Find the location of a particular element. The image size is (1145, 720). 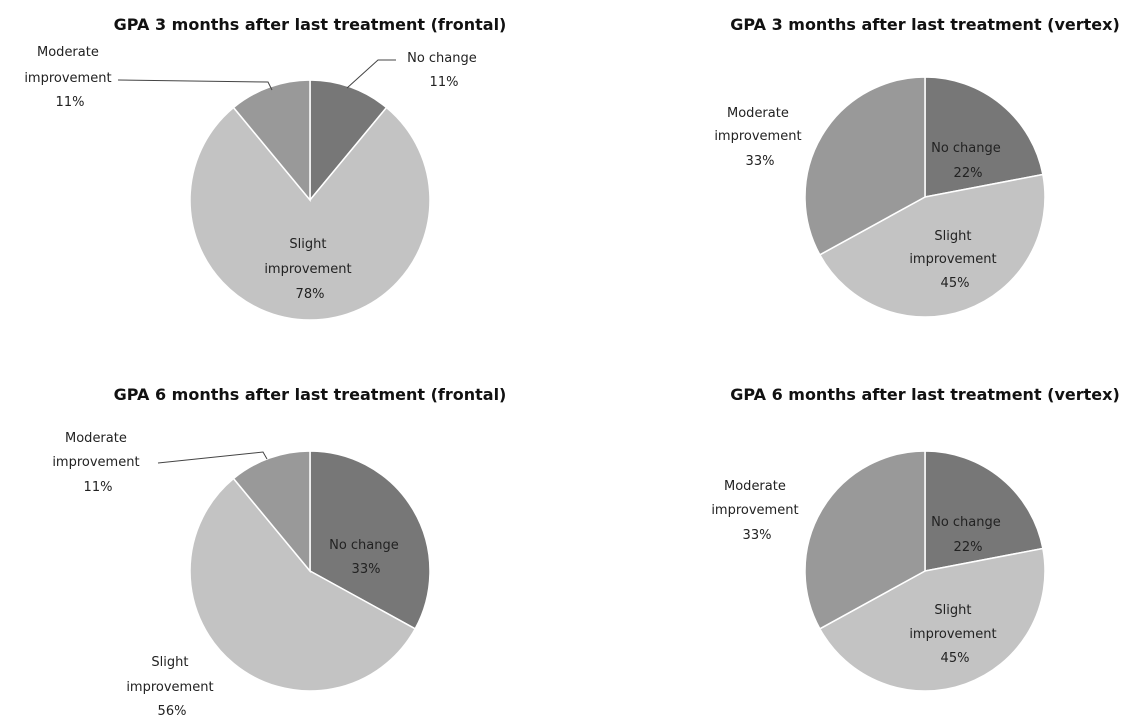

slice-label-6m-frontal-moderate: Moderate improvement 11% is located at coordinates (97, 463).